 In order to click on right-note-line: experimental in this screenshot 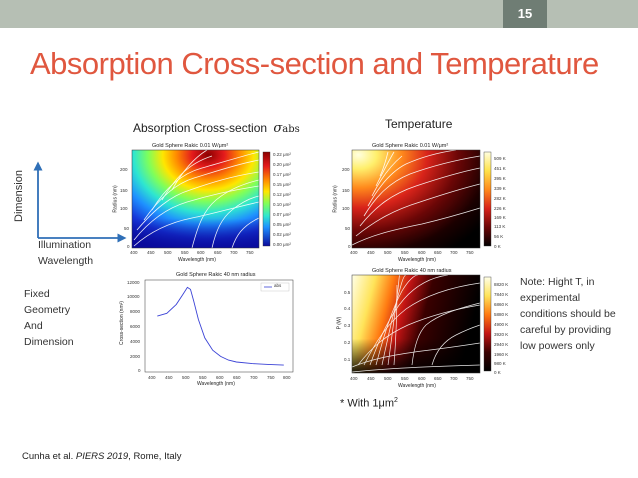, I will do `click(550, 298)`.